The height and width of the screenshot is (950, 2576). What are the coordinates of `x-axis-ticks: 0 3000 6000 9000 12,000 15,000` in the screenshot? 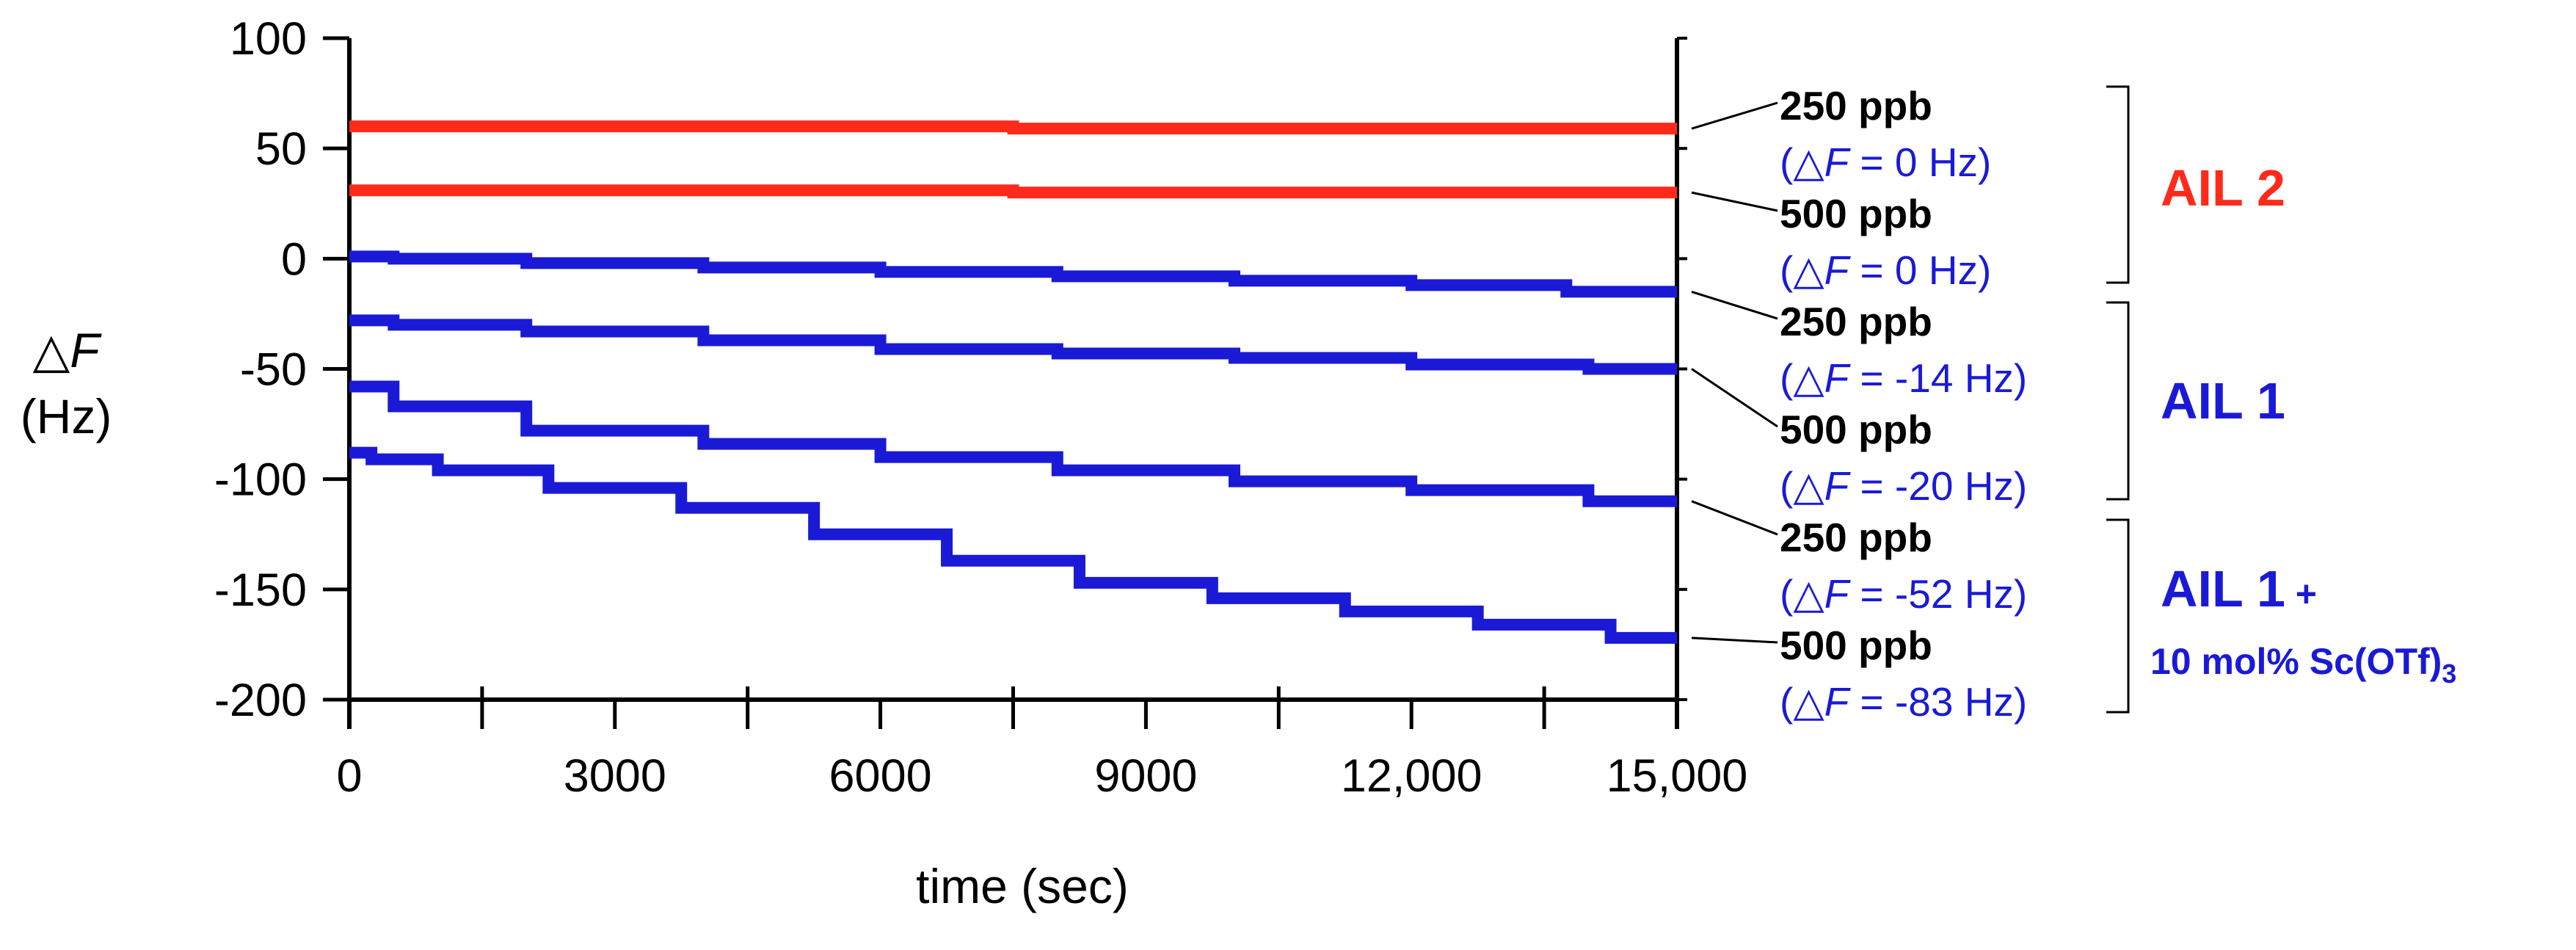 It's located at (1041, 744).